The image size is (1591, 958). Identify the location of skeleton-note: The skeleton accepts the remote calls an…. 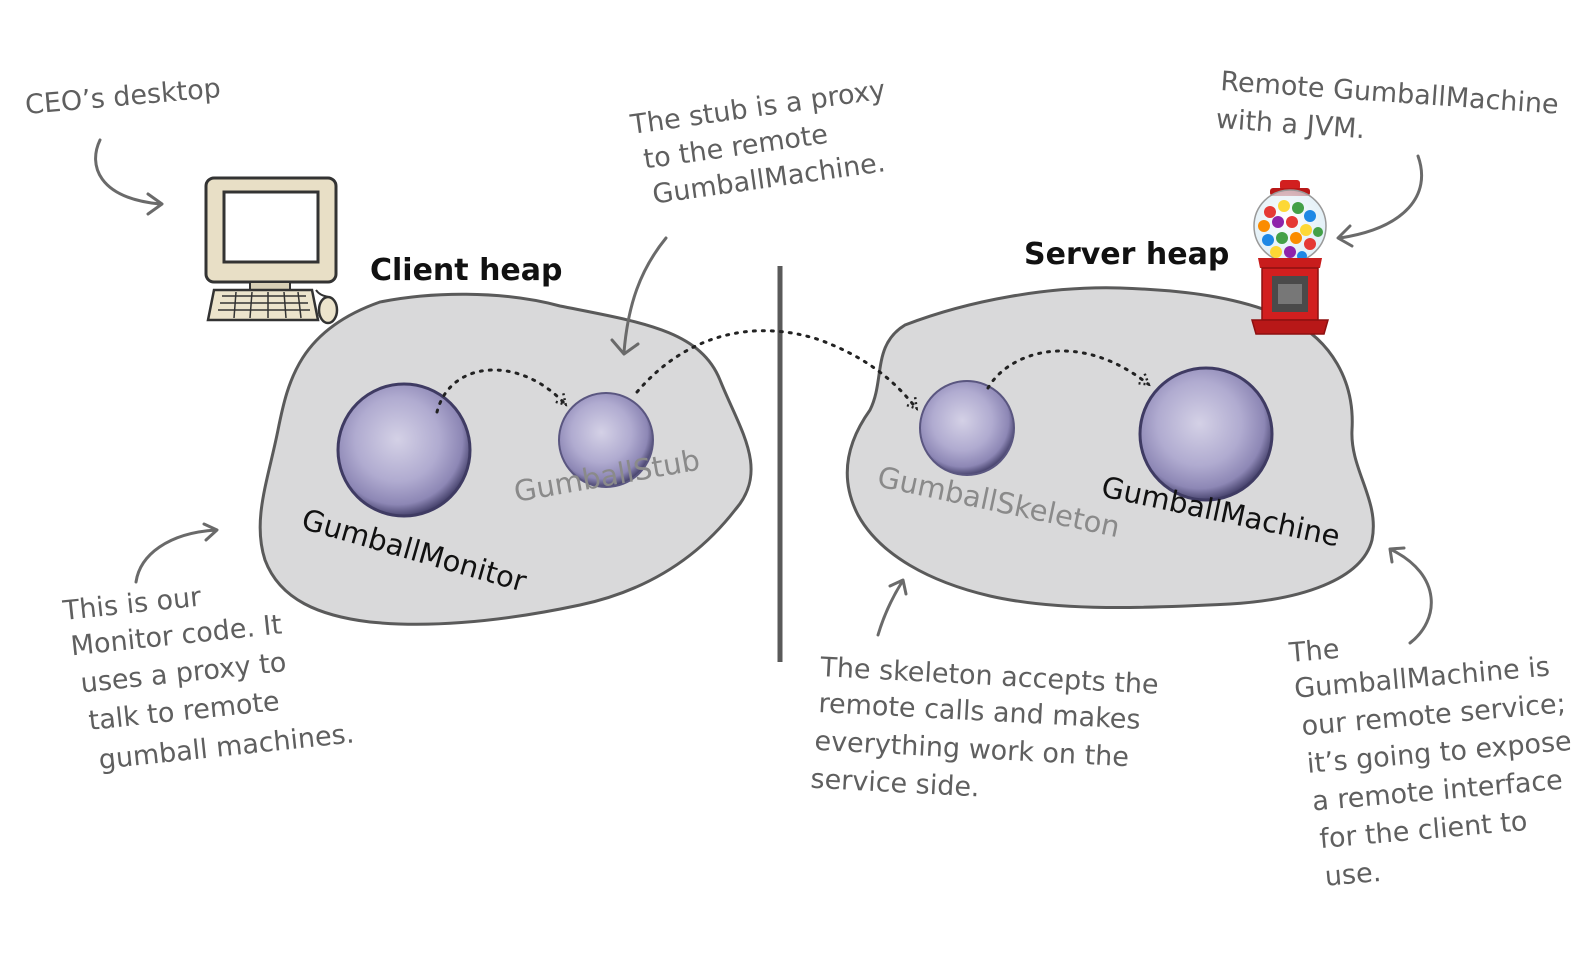
(989, 732).